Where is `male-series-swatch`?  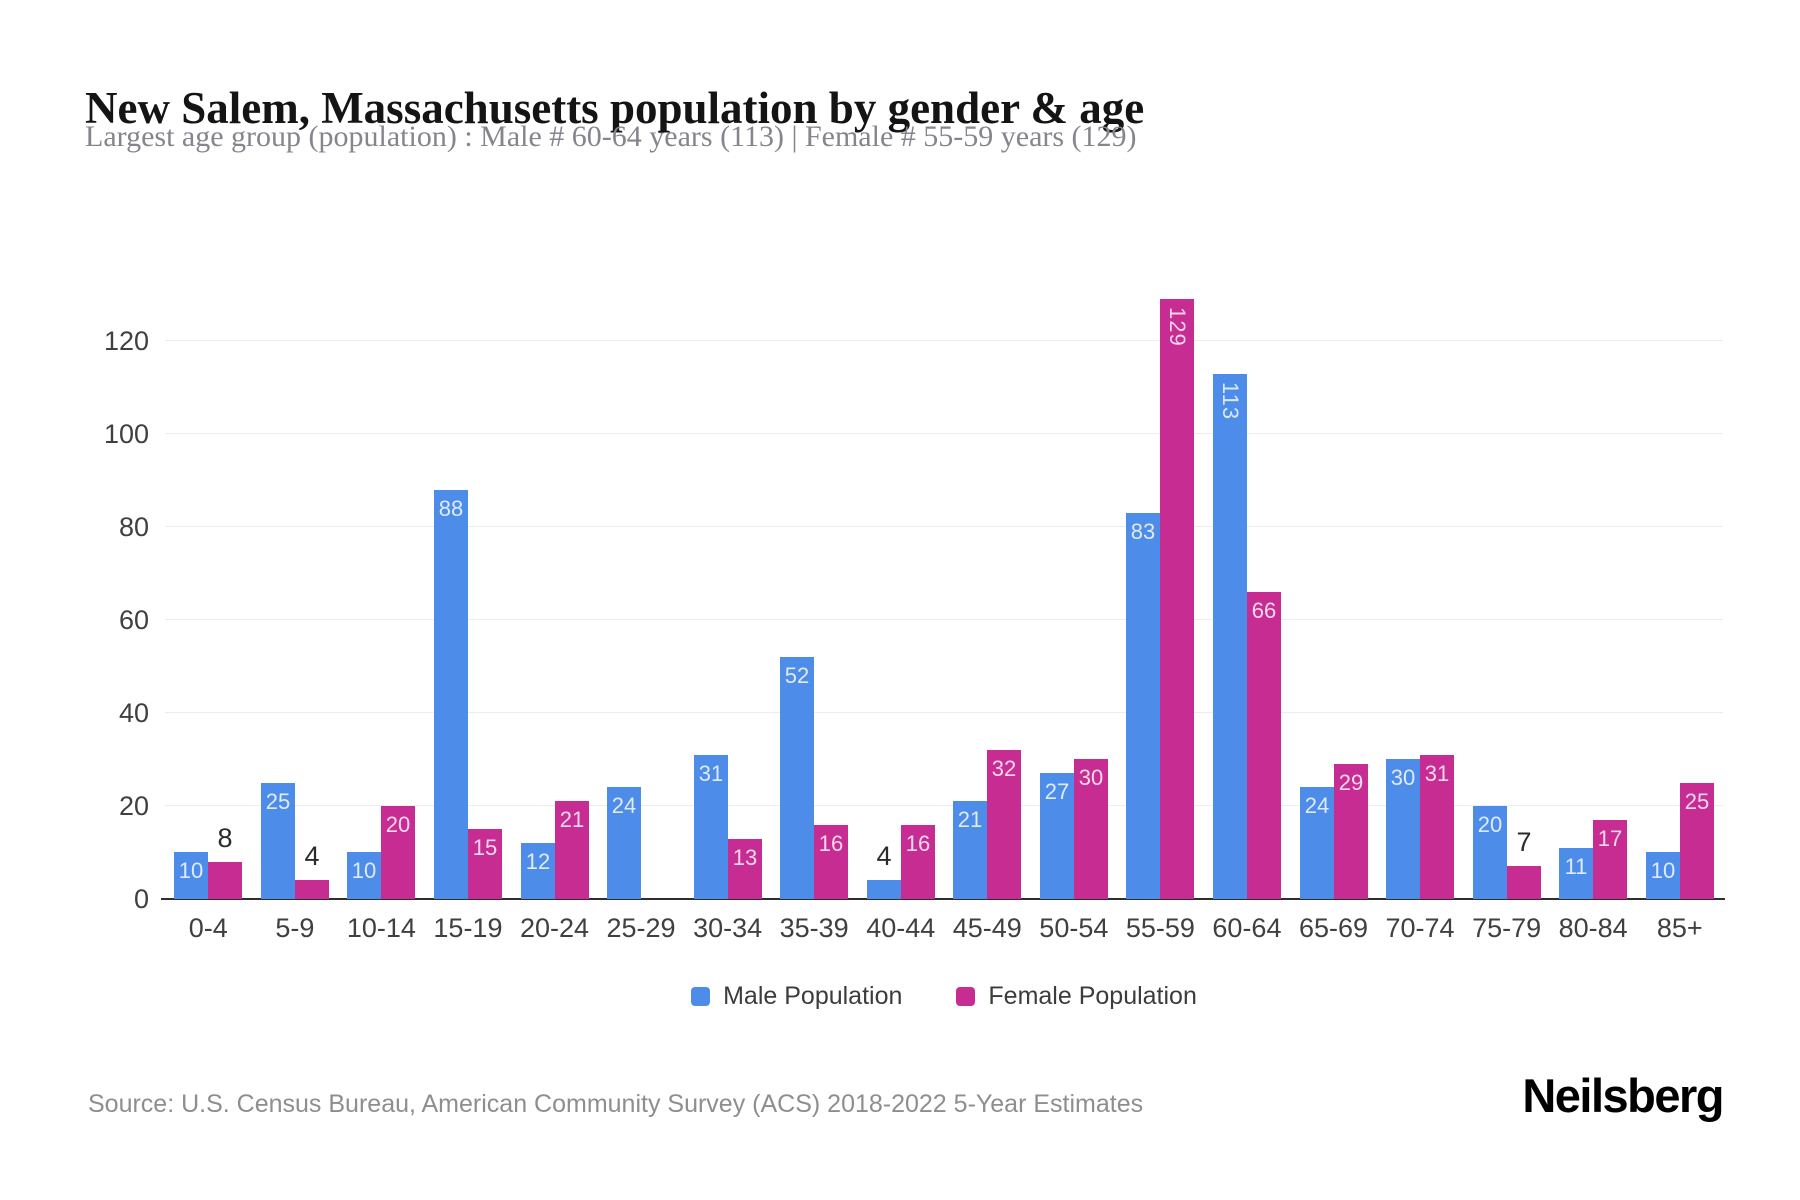
male-series-swatch is located at coordinates (701, 996).